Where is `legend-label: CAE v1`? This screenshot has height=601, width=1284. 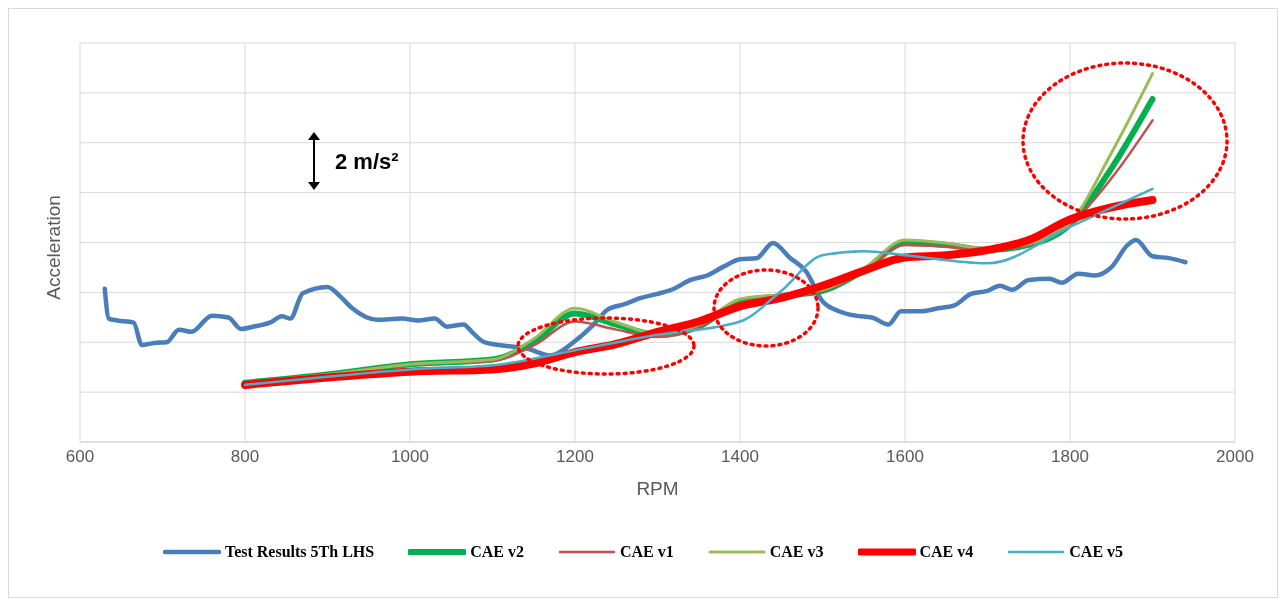 legend-label: CAE v1 is located at coordinates (646, 552).